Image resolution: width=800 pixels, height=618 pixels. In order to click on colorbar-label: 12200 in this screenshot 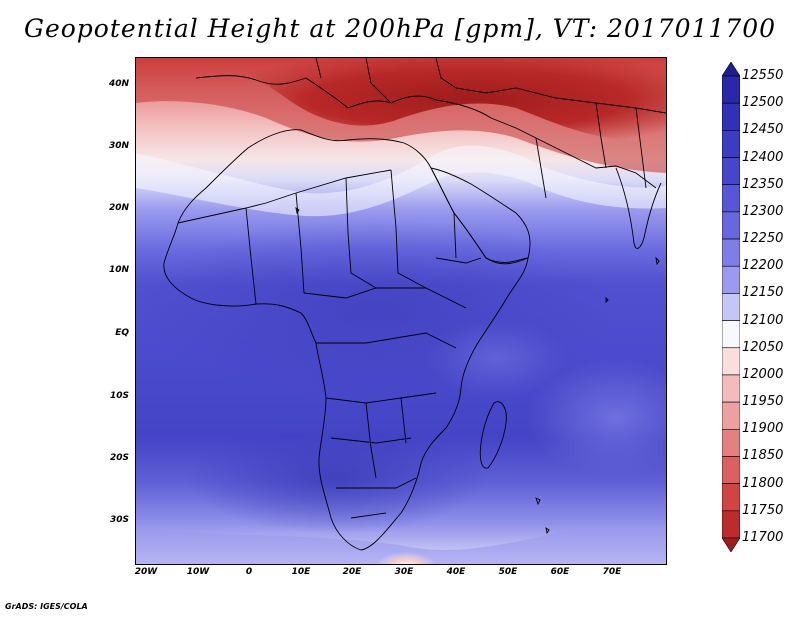, I will do `click(763, 266)`.